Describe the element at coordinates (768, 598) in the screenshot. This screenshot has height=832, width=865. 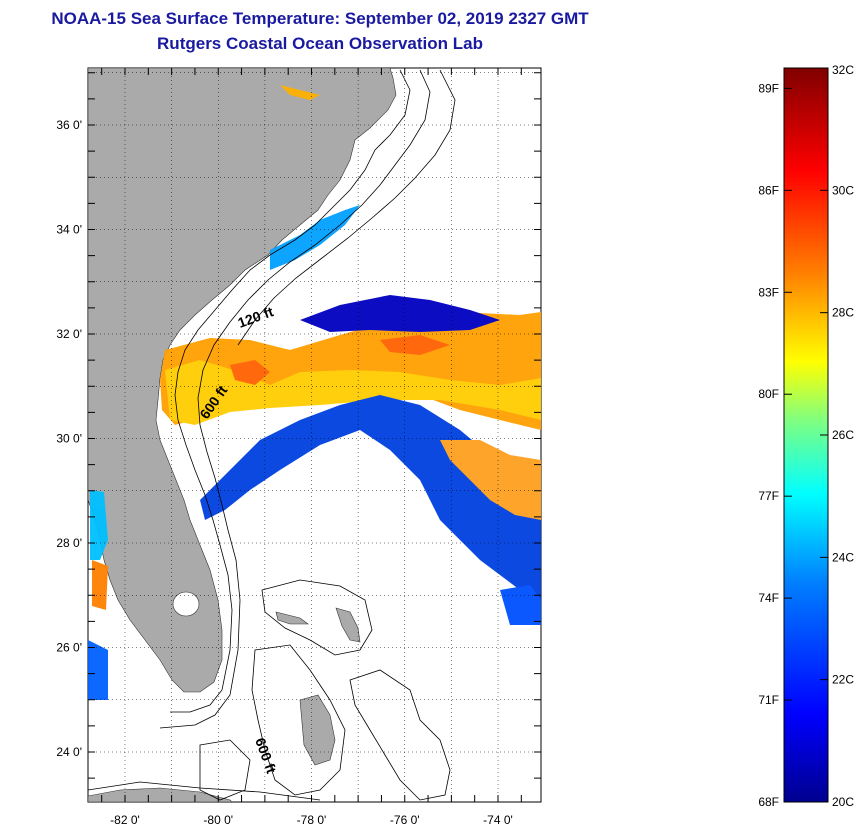
I see `colorbar-label-f: 74F` at that location.